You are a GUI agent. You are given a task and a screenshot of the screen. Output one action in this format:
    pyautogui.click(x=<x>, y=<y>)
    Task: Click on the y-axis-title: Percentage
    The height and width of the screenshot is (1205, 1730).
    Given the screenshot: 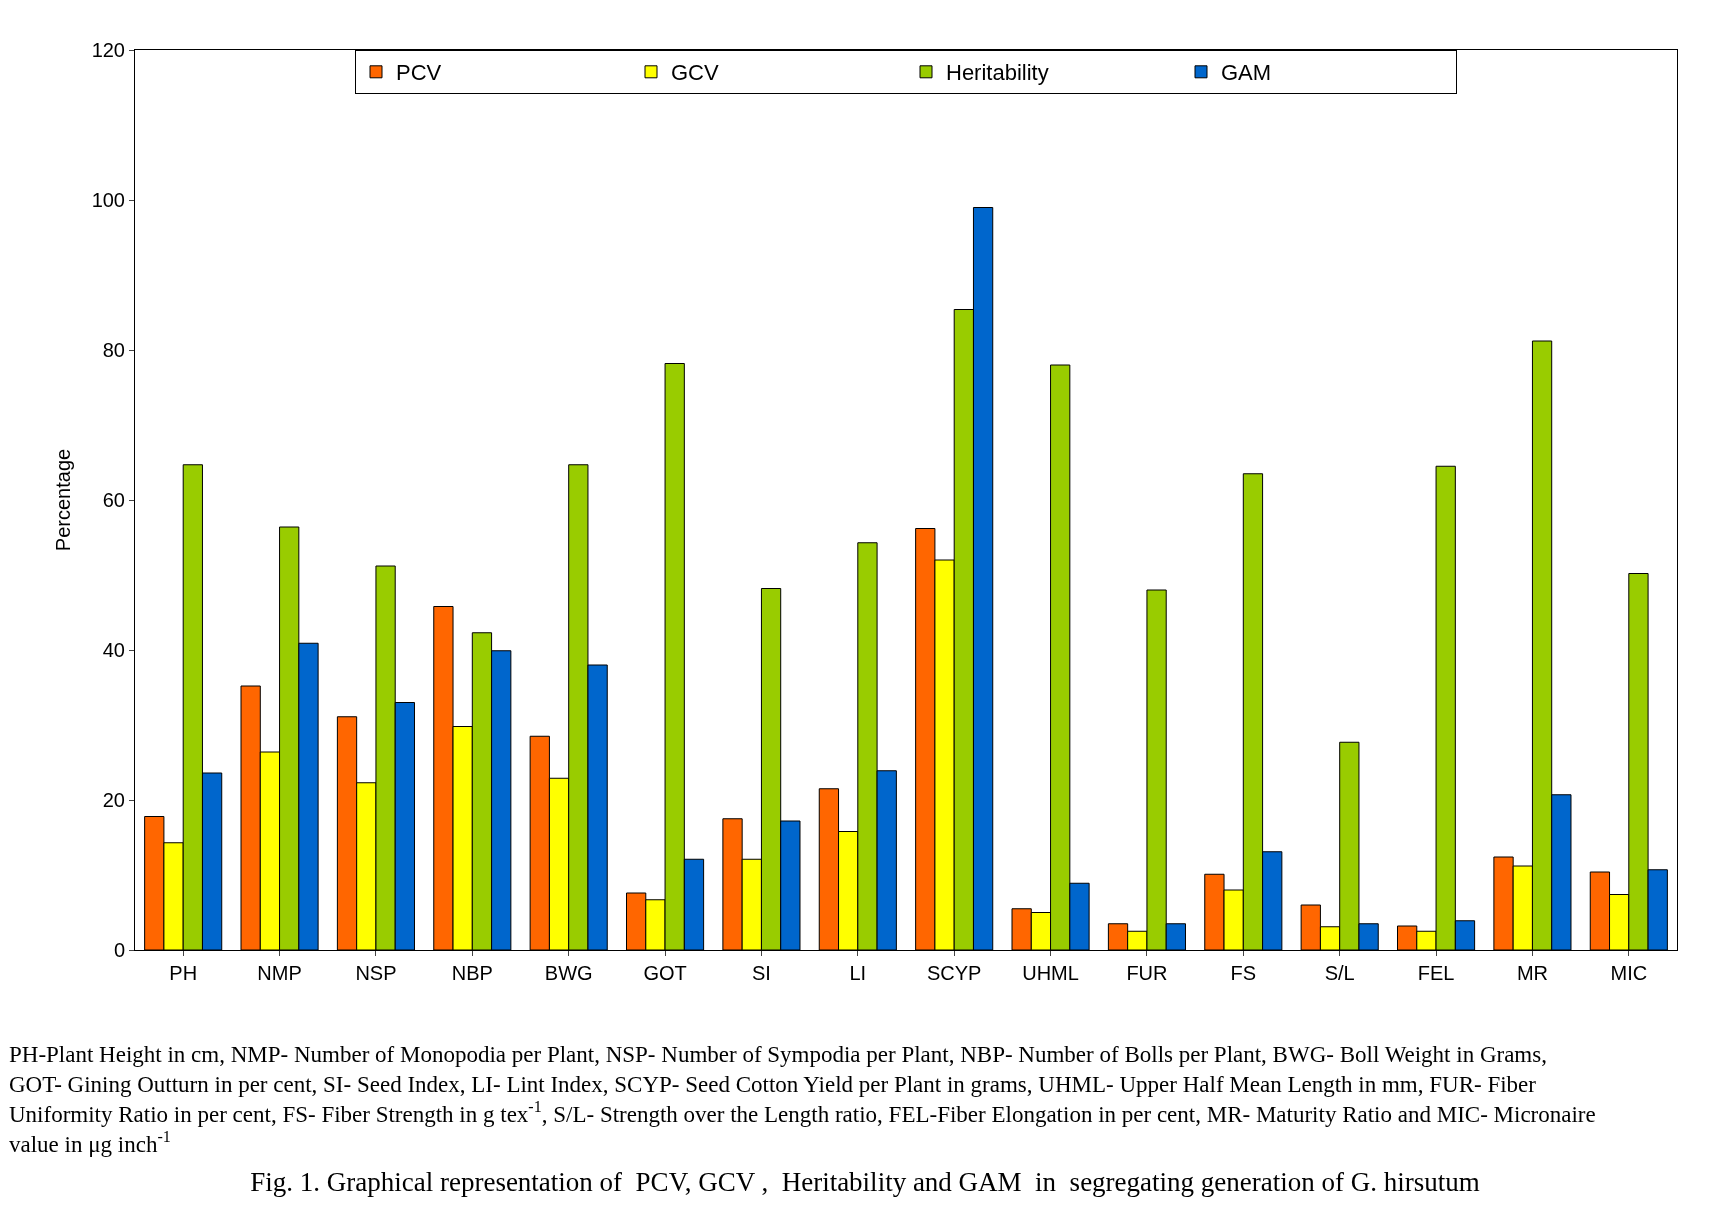 What is the action you would take?
    pyautogui.click(x=63, y=500)
    